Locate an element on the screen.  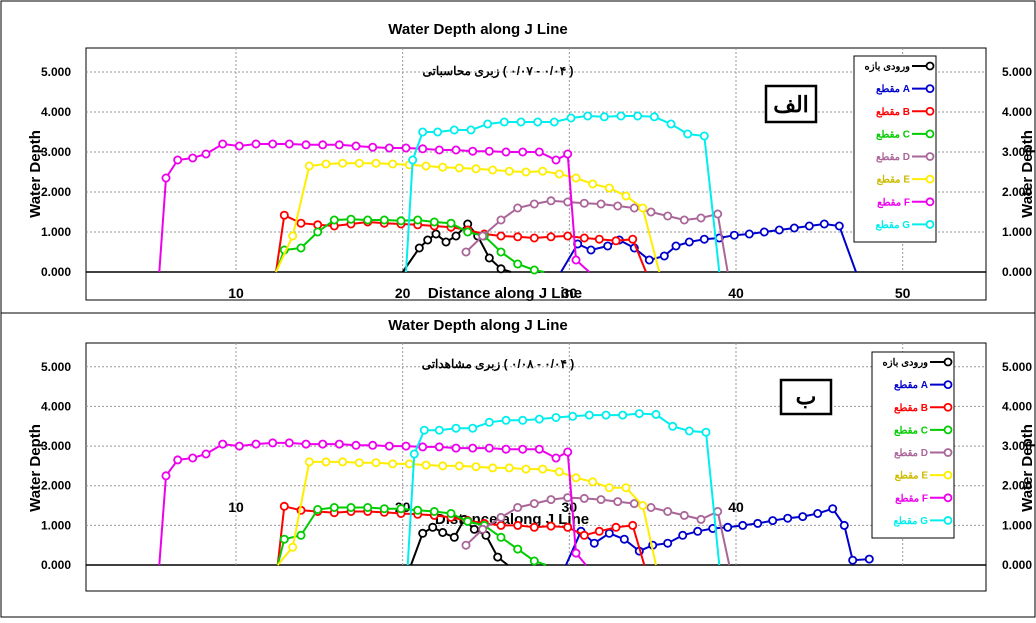
y-tick-label-right: 4.000 is located at coordinates (1017, 112).